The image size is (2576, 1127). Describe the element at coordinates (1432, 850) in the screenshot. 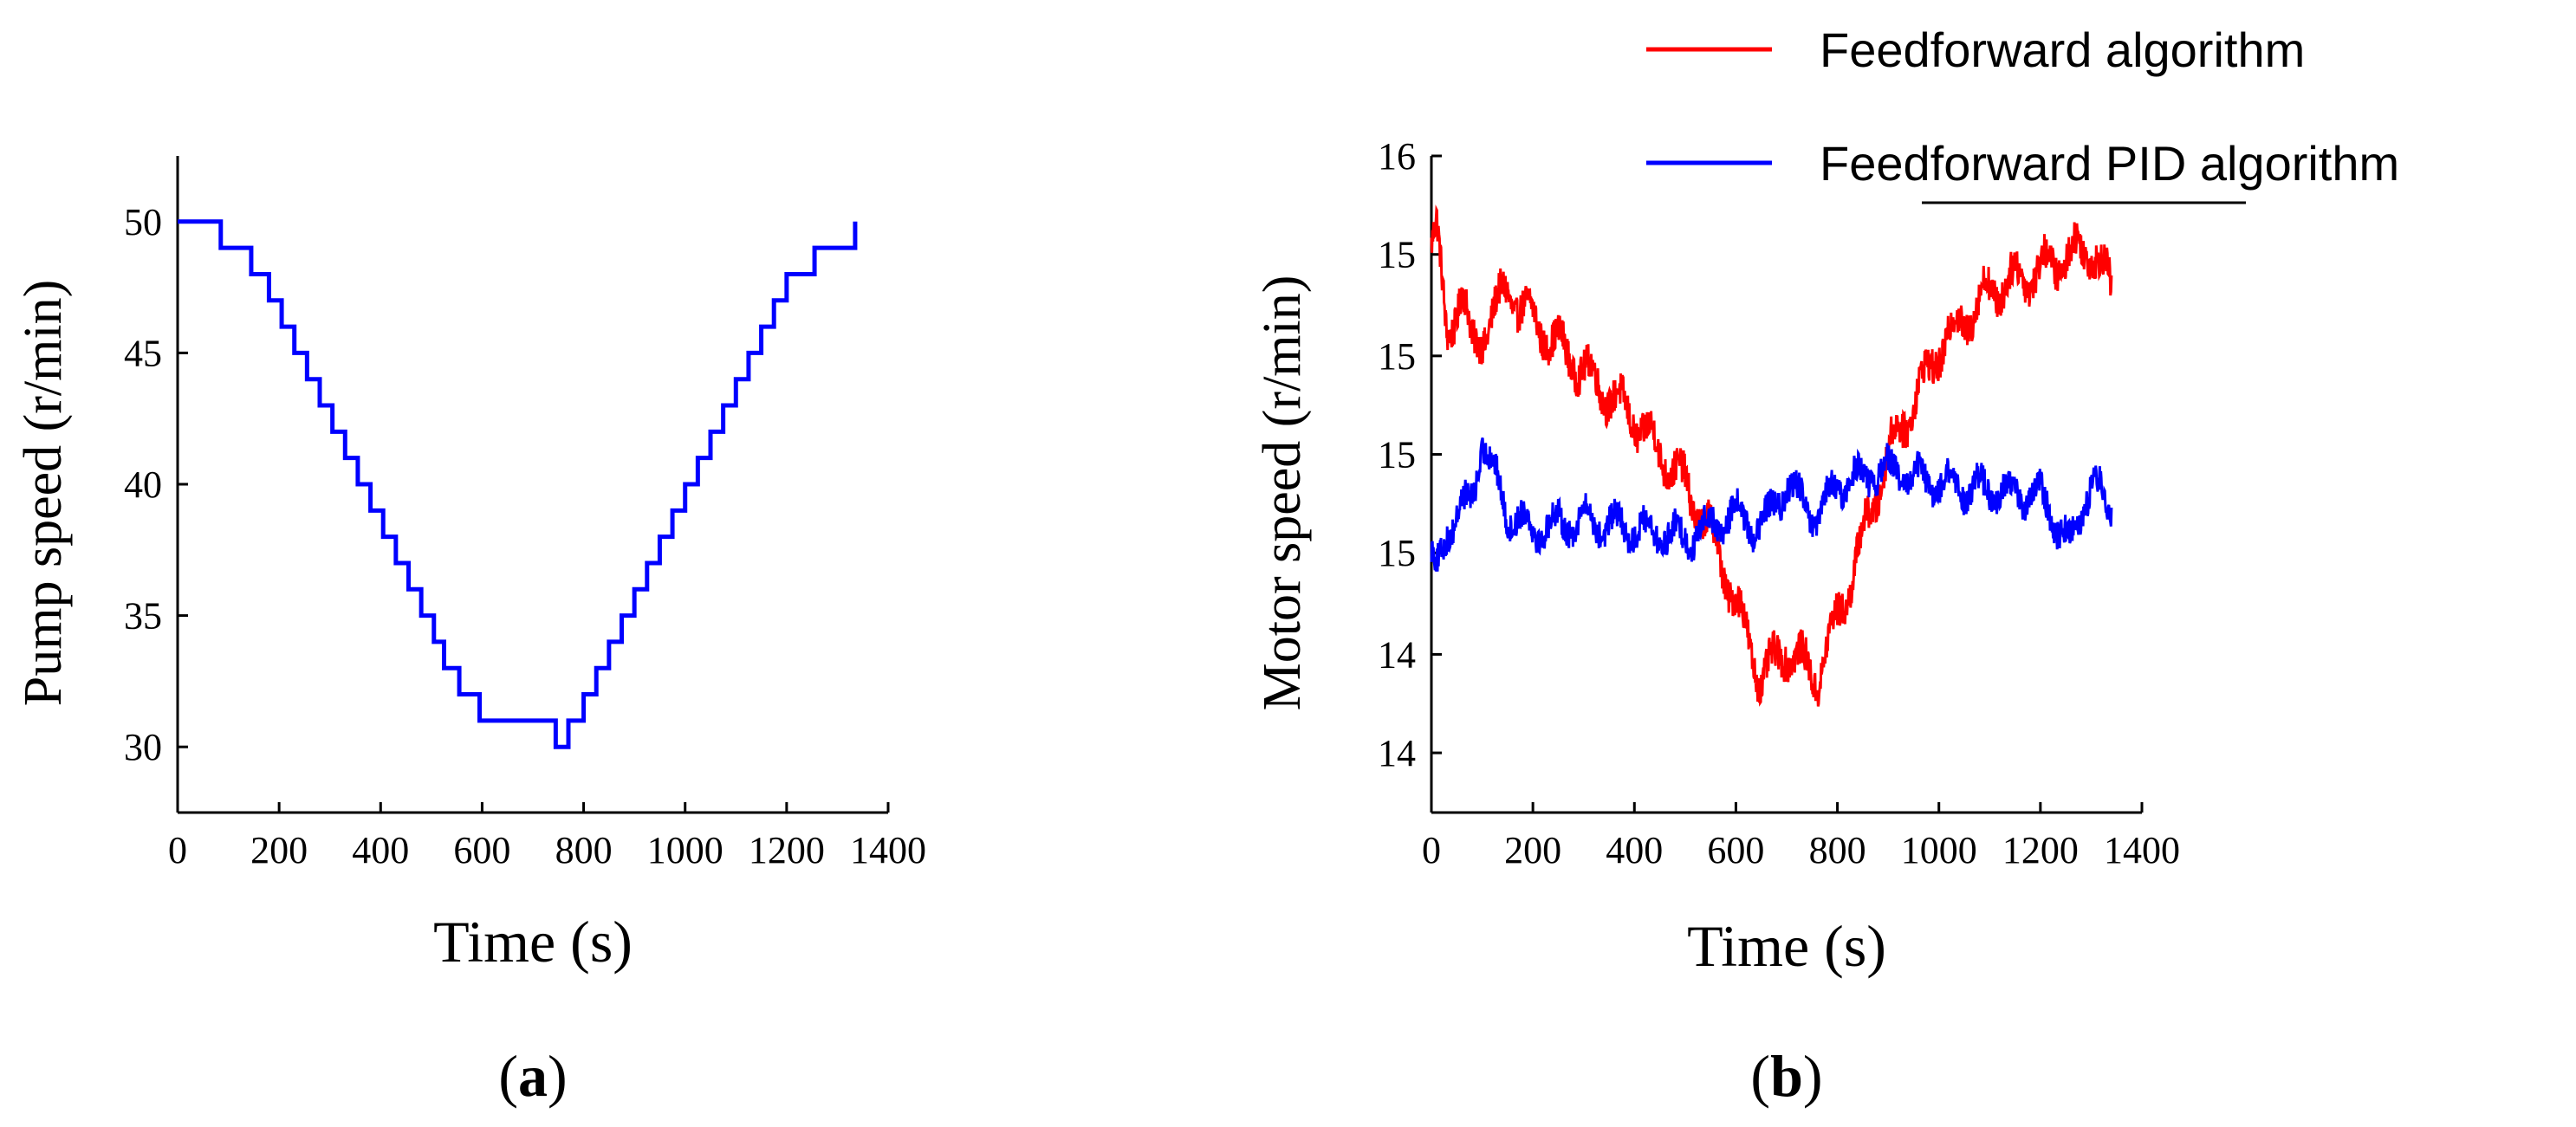

I see `chart-b-x-tick-label: 0` at that location.